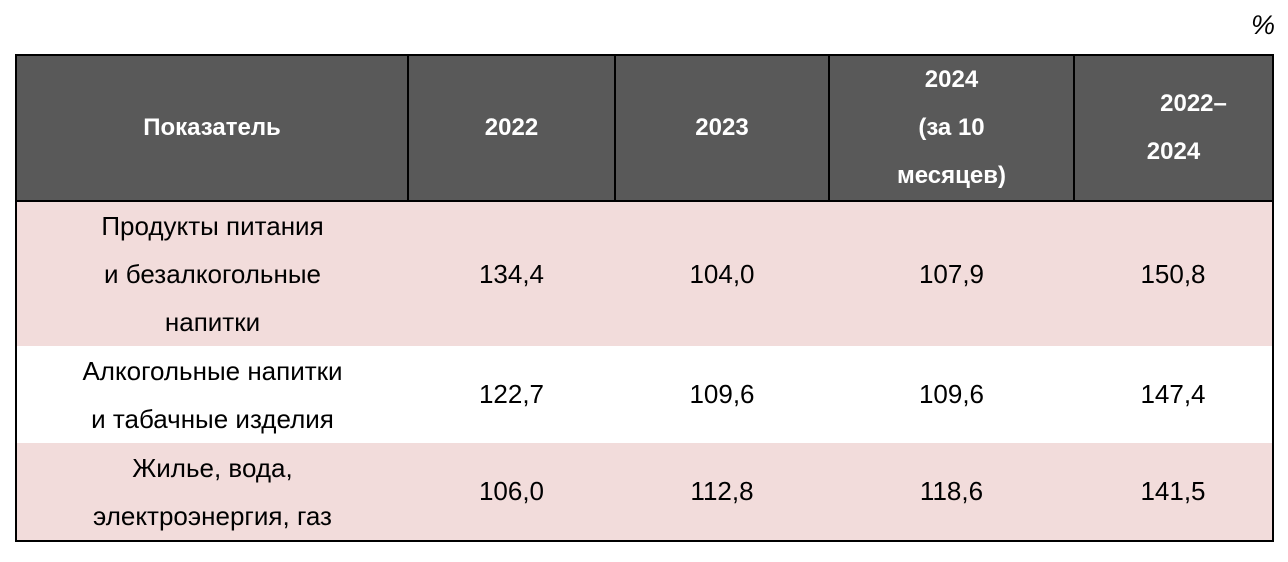  What do you see at coordinates (1174, 492) in the screenshot?
I see `value-cell-2022-2024: 141,5` at bounding box center [1174, 492].